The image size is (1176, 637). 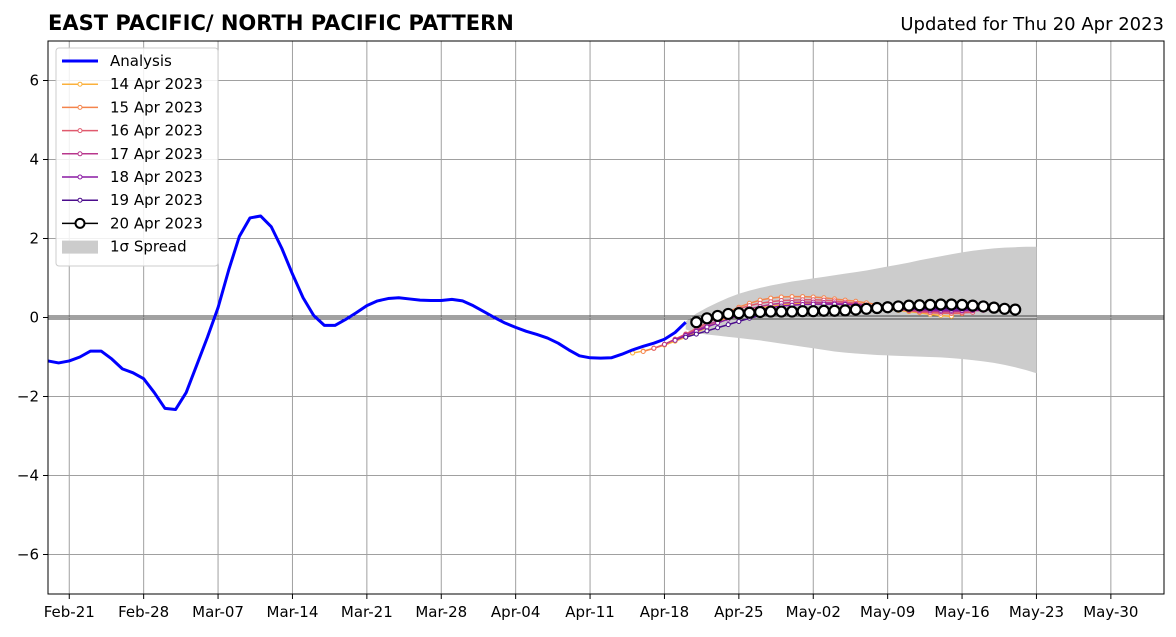 I want to click on legend-entry: 16 Apr 2023, so click(x=132, y=131).